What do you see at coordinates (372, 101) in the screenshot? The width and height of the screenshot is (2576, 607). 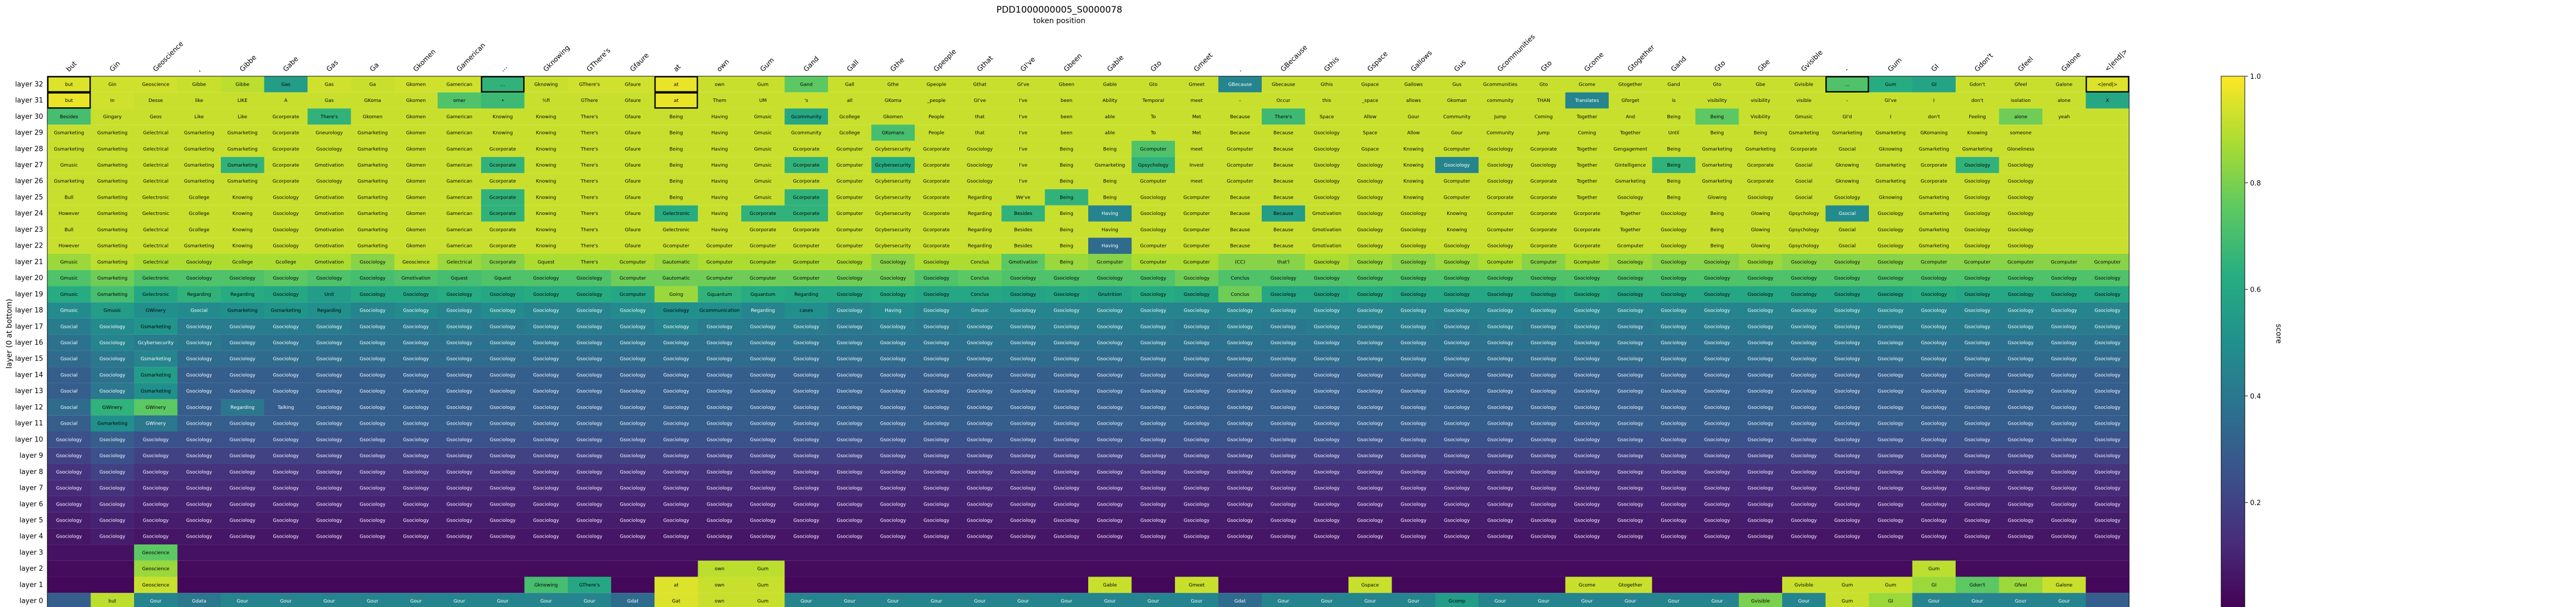 I see `cell-label: GKoma` at bounding box center [372, 101].